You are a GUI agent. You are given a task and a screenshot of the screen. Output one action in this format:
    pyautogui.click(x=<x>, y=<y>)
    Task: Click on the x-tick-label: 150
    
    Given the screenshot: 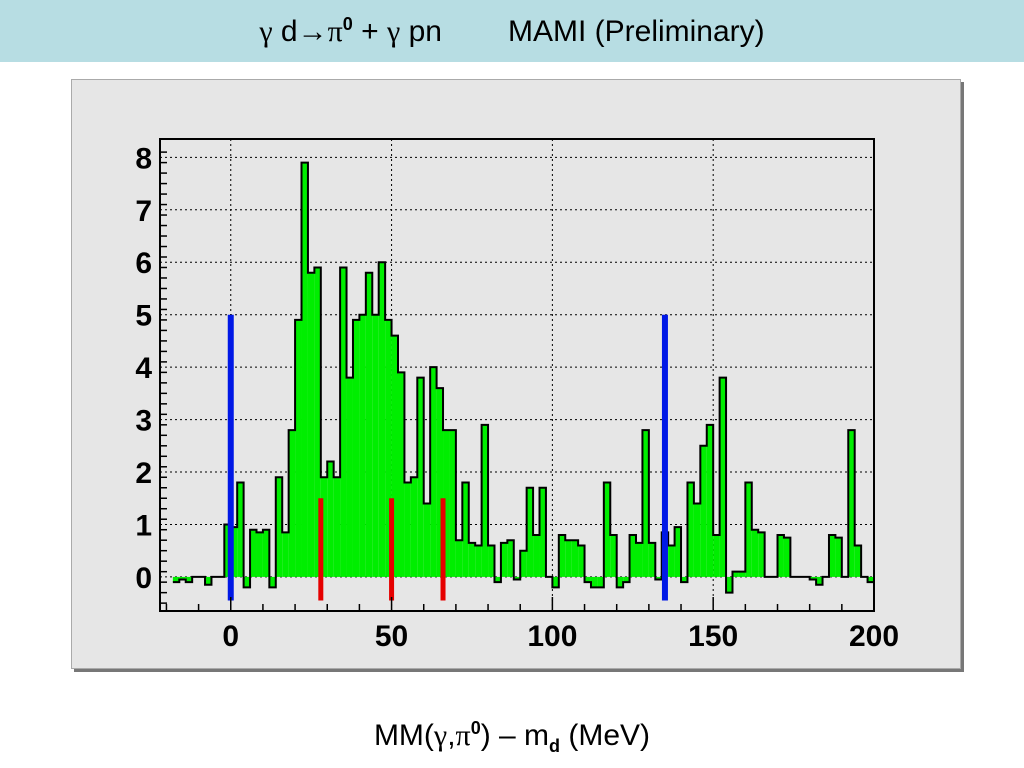 What is the action you would take?
    pyautogui.click(x=713, y=636)
    